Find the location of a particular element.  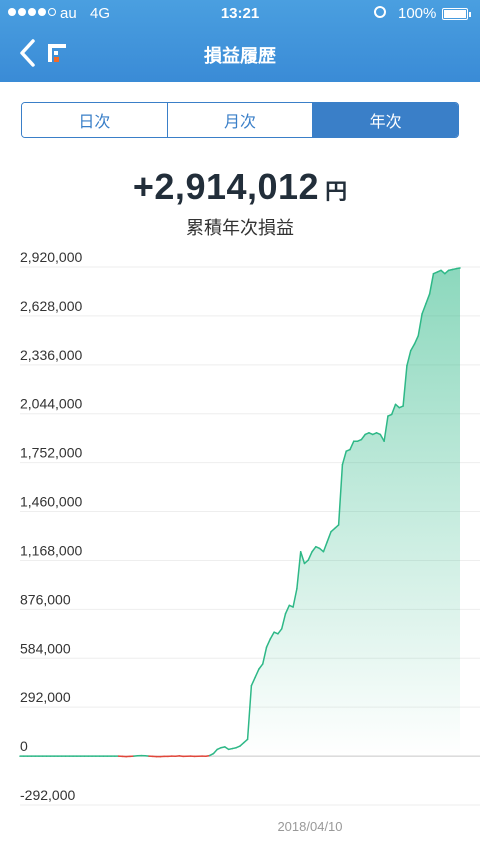

tab-yearly: 年次 is located at coordinates (385, 120).